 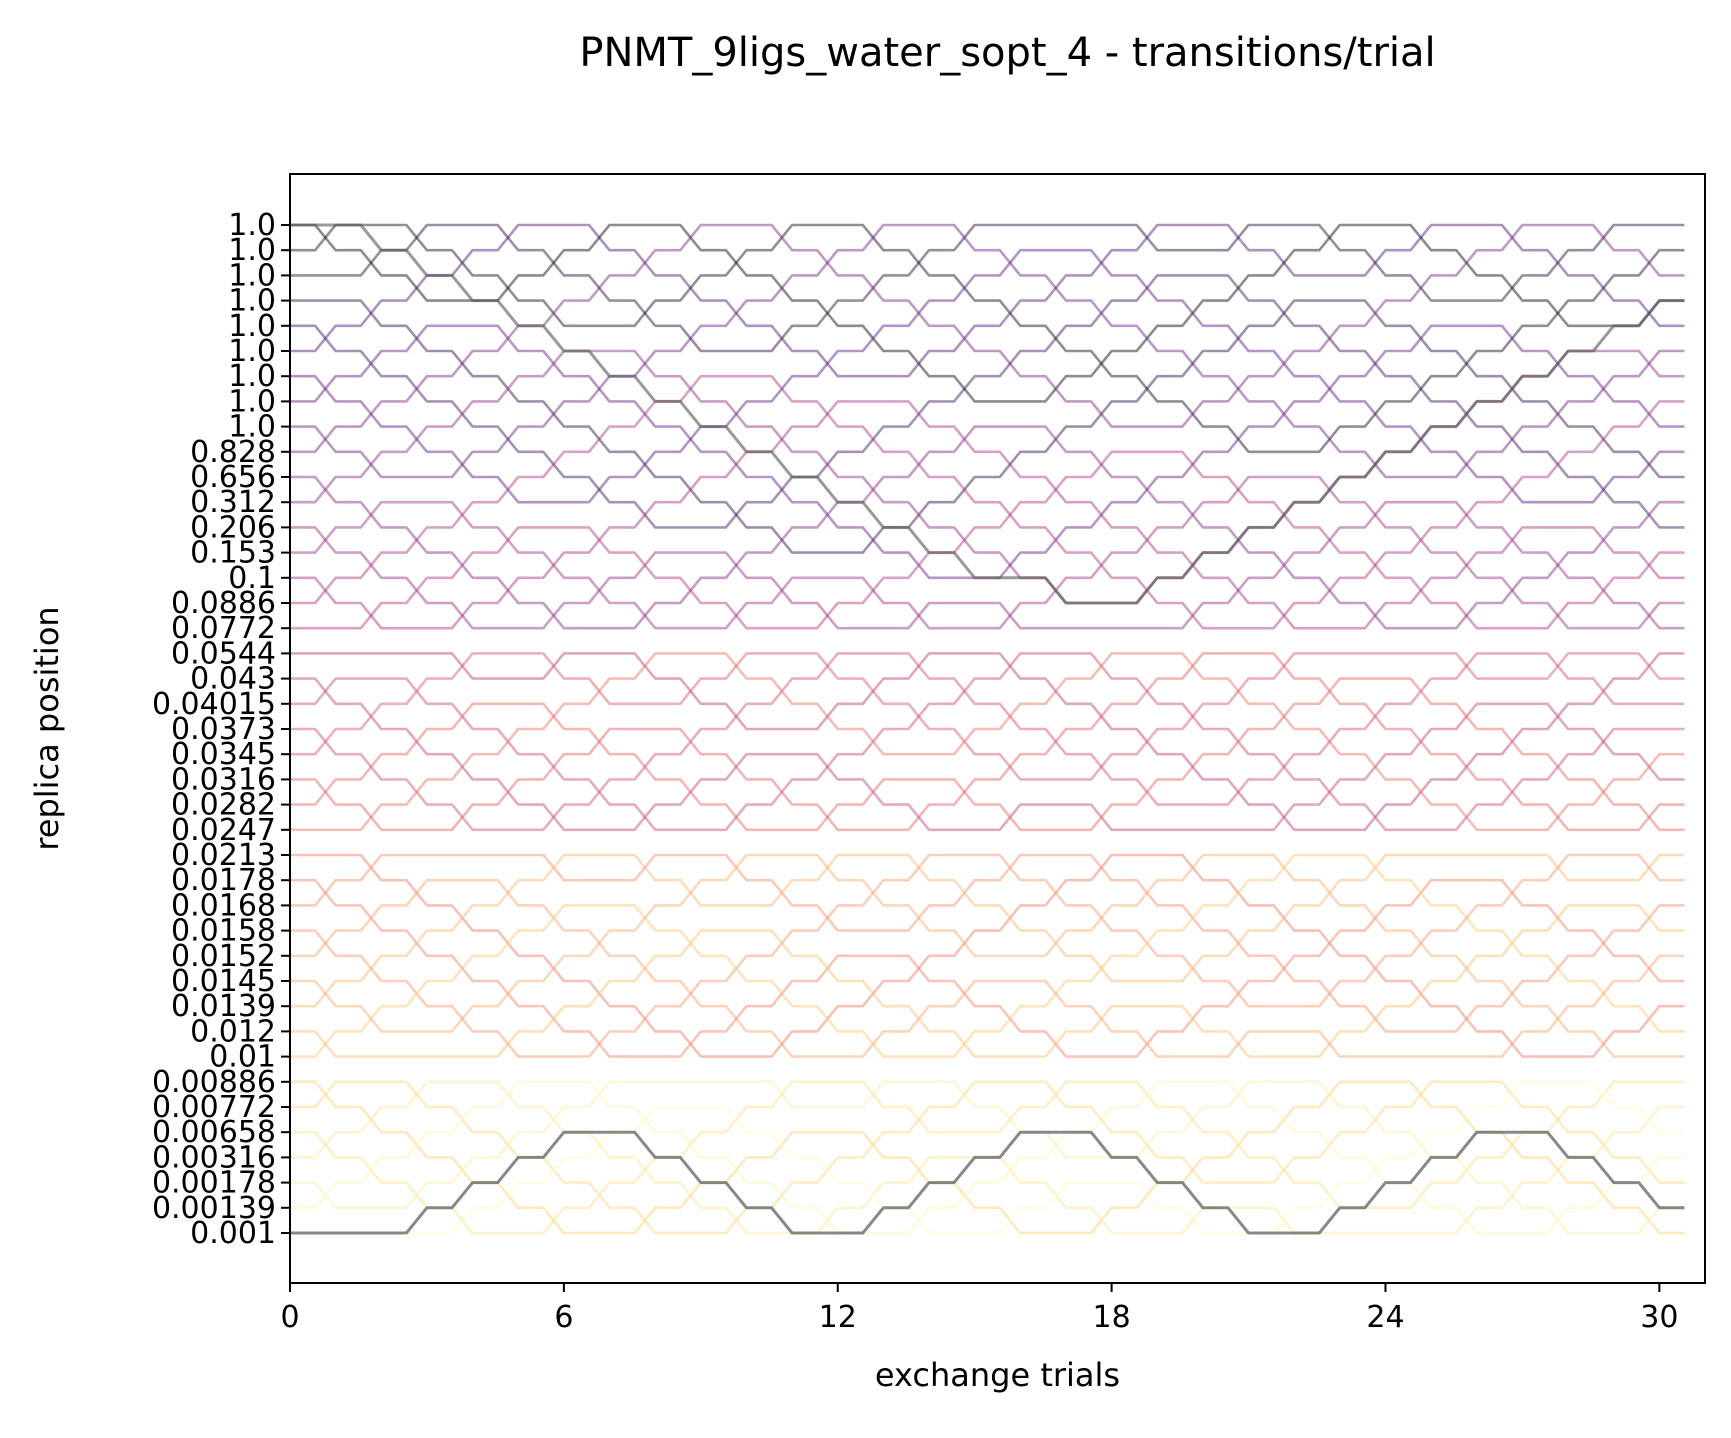 What do you see at coordinates (233, 553) in the screenshot?
I see `y-tick-label: 0.153` at bounding box center [233, 553].